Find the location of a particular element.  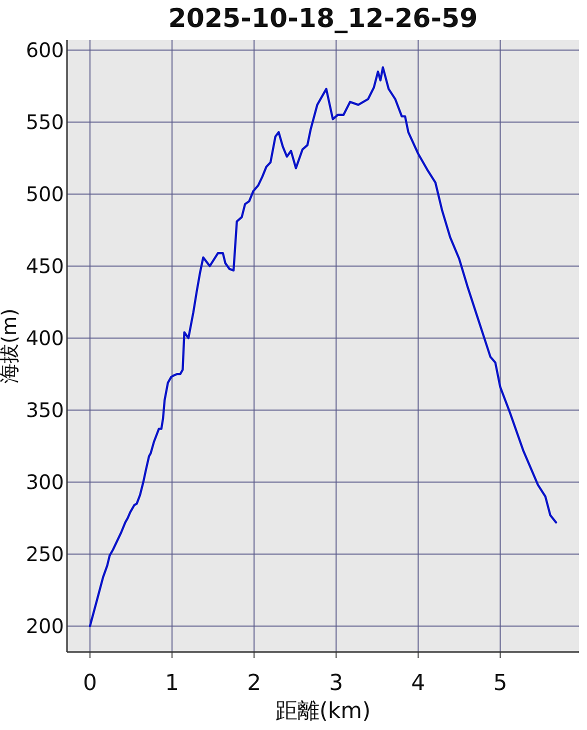

x-tick-label: 5 is located at coordinates (500, 683).